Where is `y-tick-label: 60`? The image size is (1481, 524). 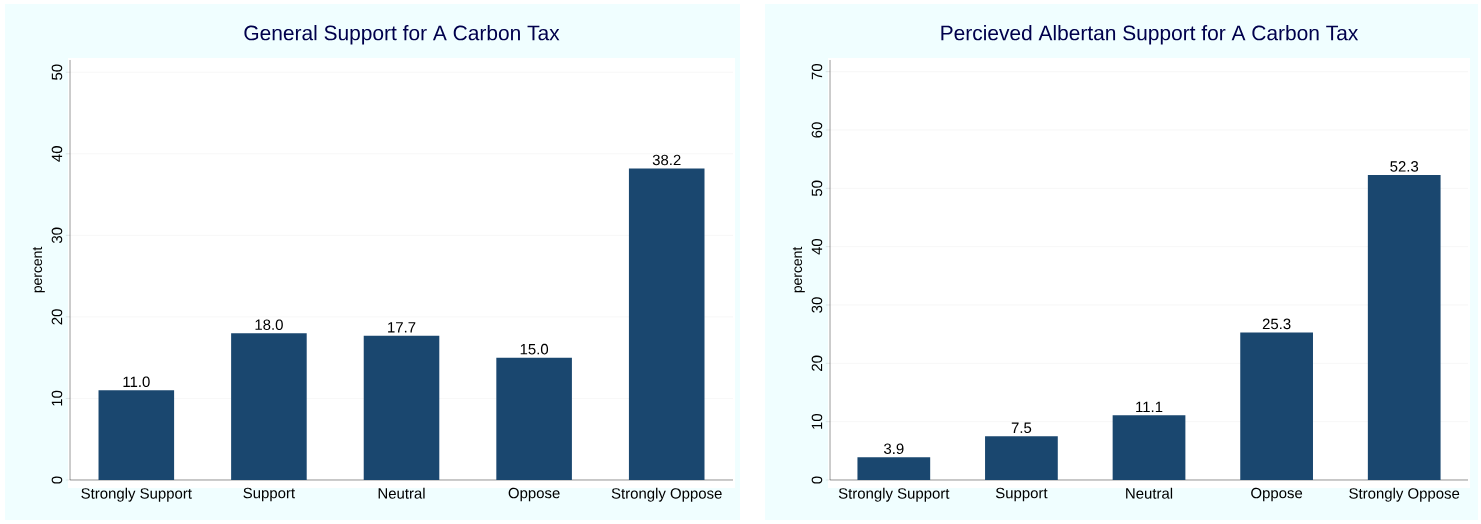 y-tick-label: 60 is located at coordinates (817, 130).